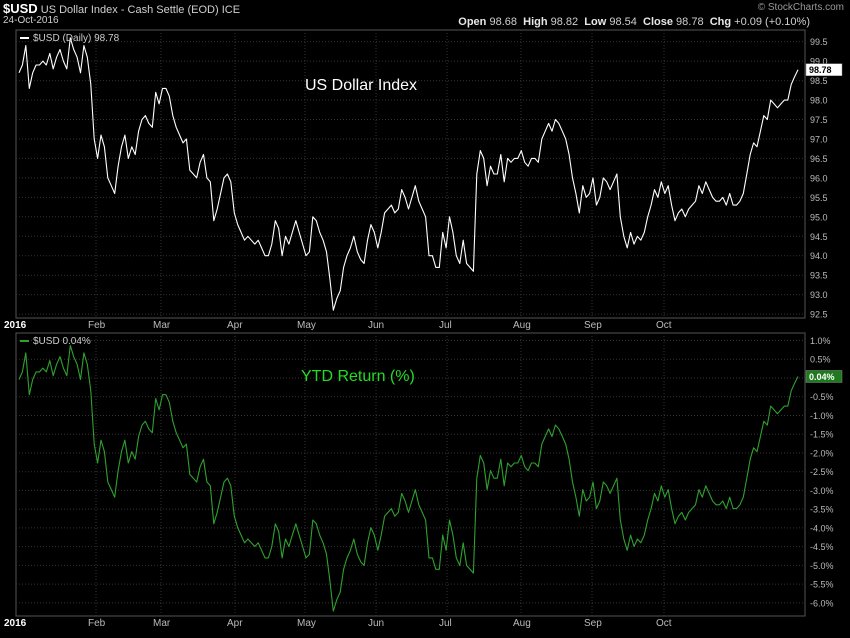 Image resolution: width=850 pixels, height=638 pixels. Describe the element at coordinates (593, 325) in the screenshot. I see `price-x-tick-label: Sep` at that location.